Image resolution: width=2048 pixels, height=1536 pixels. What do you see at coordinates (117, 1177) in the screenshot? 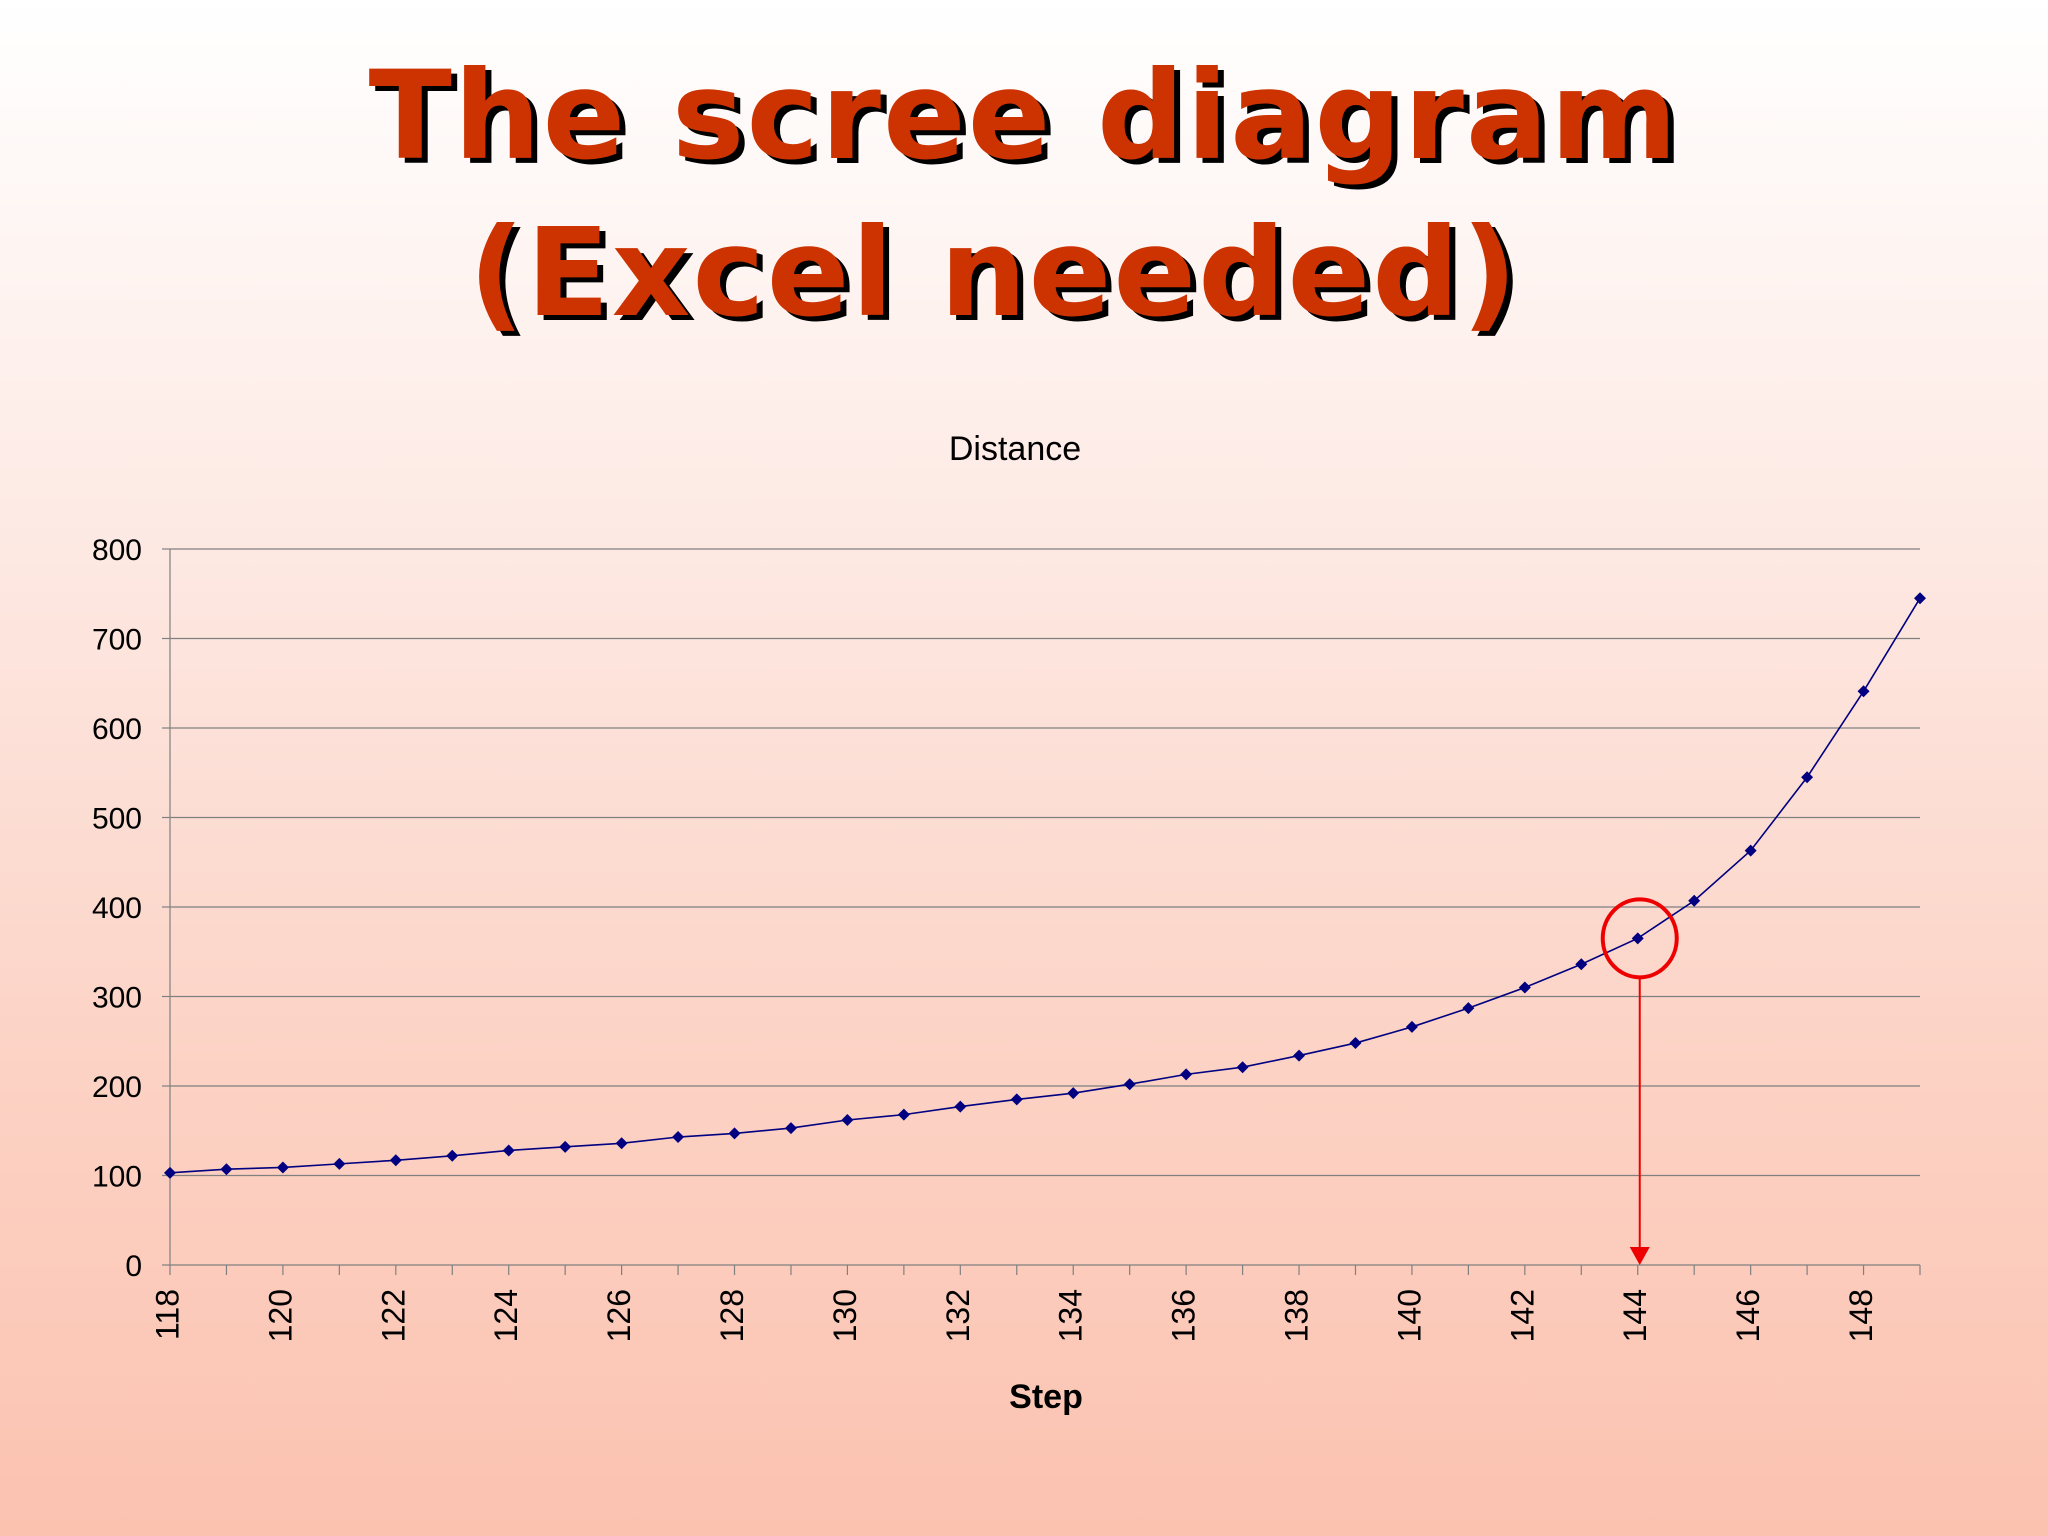
I see `y-tick-label: 100` at bounding box center [117, 1177].